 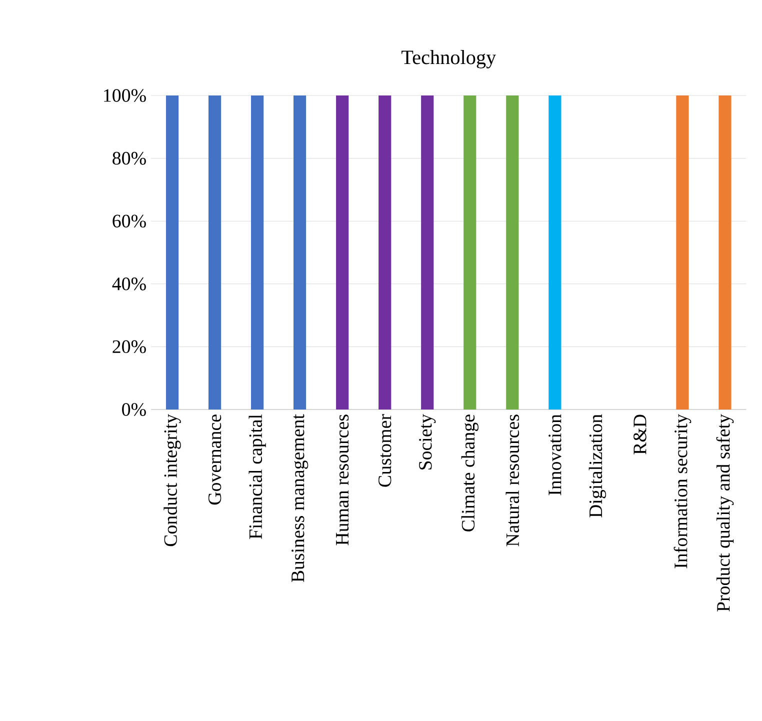 What do you see at coordinates (640, 434) in the screenshot?
I see `x-tick-label: R&D` at bounding box center [640, 434].